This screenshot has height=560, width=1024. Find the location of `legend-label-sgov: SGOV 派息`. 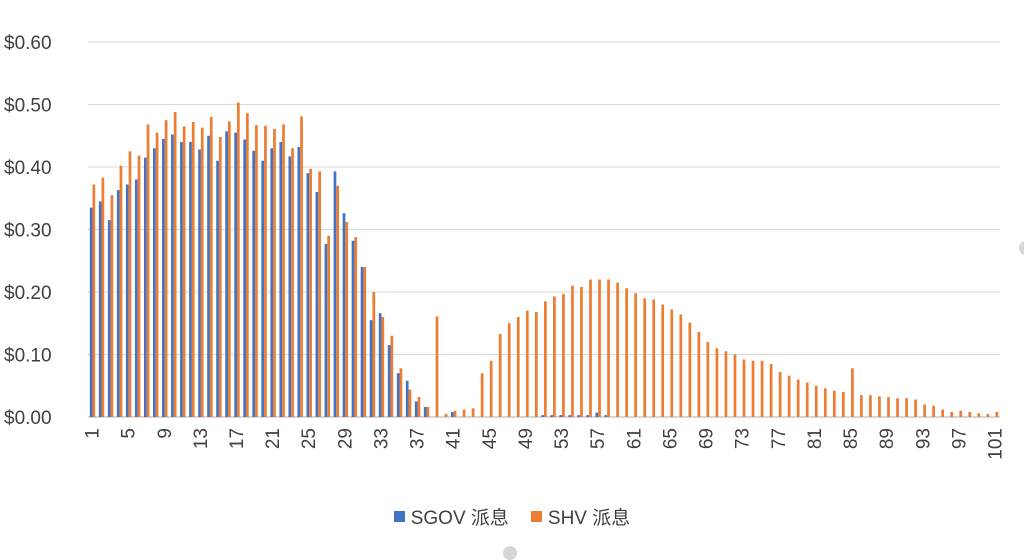

legend-label-sgov: SGOV 派息 is located at coordinates (459, 518).